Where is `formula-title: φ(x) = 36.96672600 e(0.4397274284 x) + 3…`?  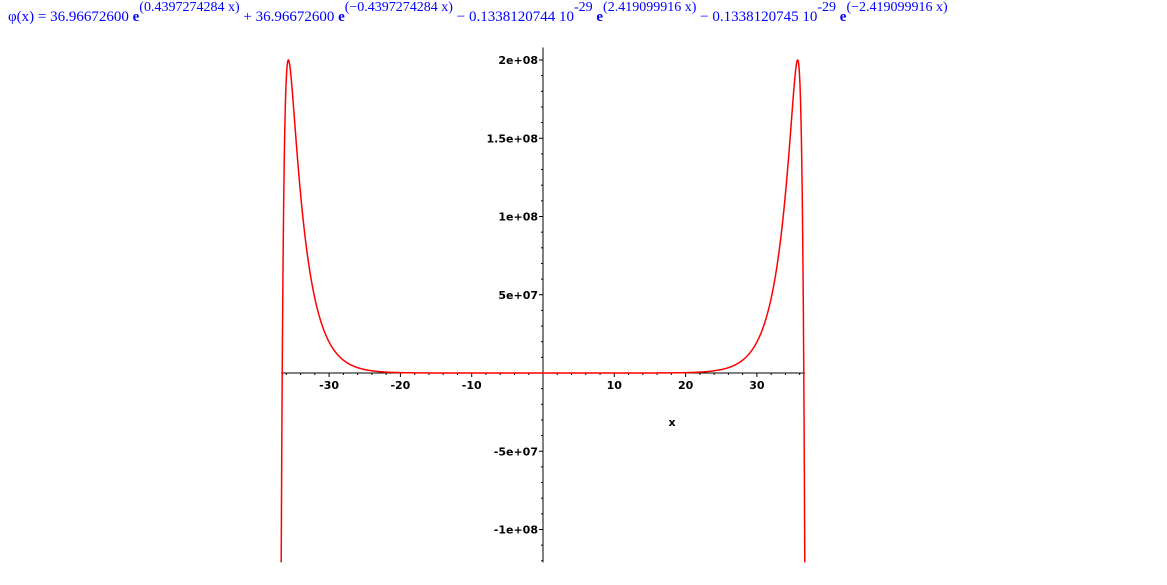
formula-title: φ(x) = 36.96672600 e(0.4397274284 x) + 3… is located at coordinates (478, 13).